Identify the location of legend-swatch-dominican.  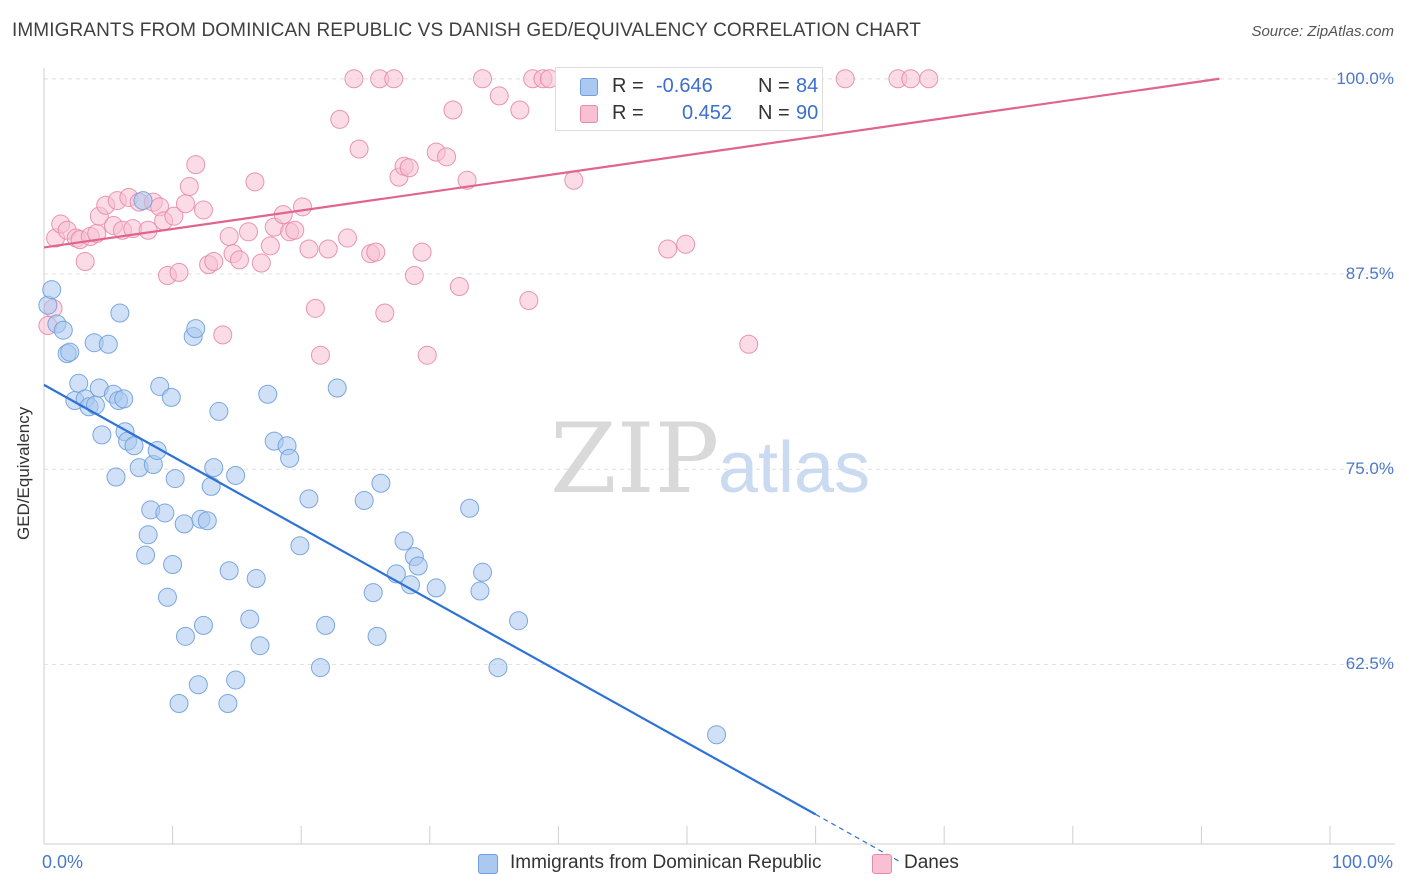
(488, 864).